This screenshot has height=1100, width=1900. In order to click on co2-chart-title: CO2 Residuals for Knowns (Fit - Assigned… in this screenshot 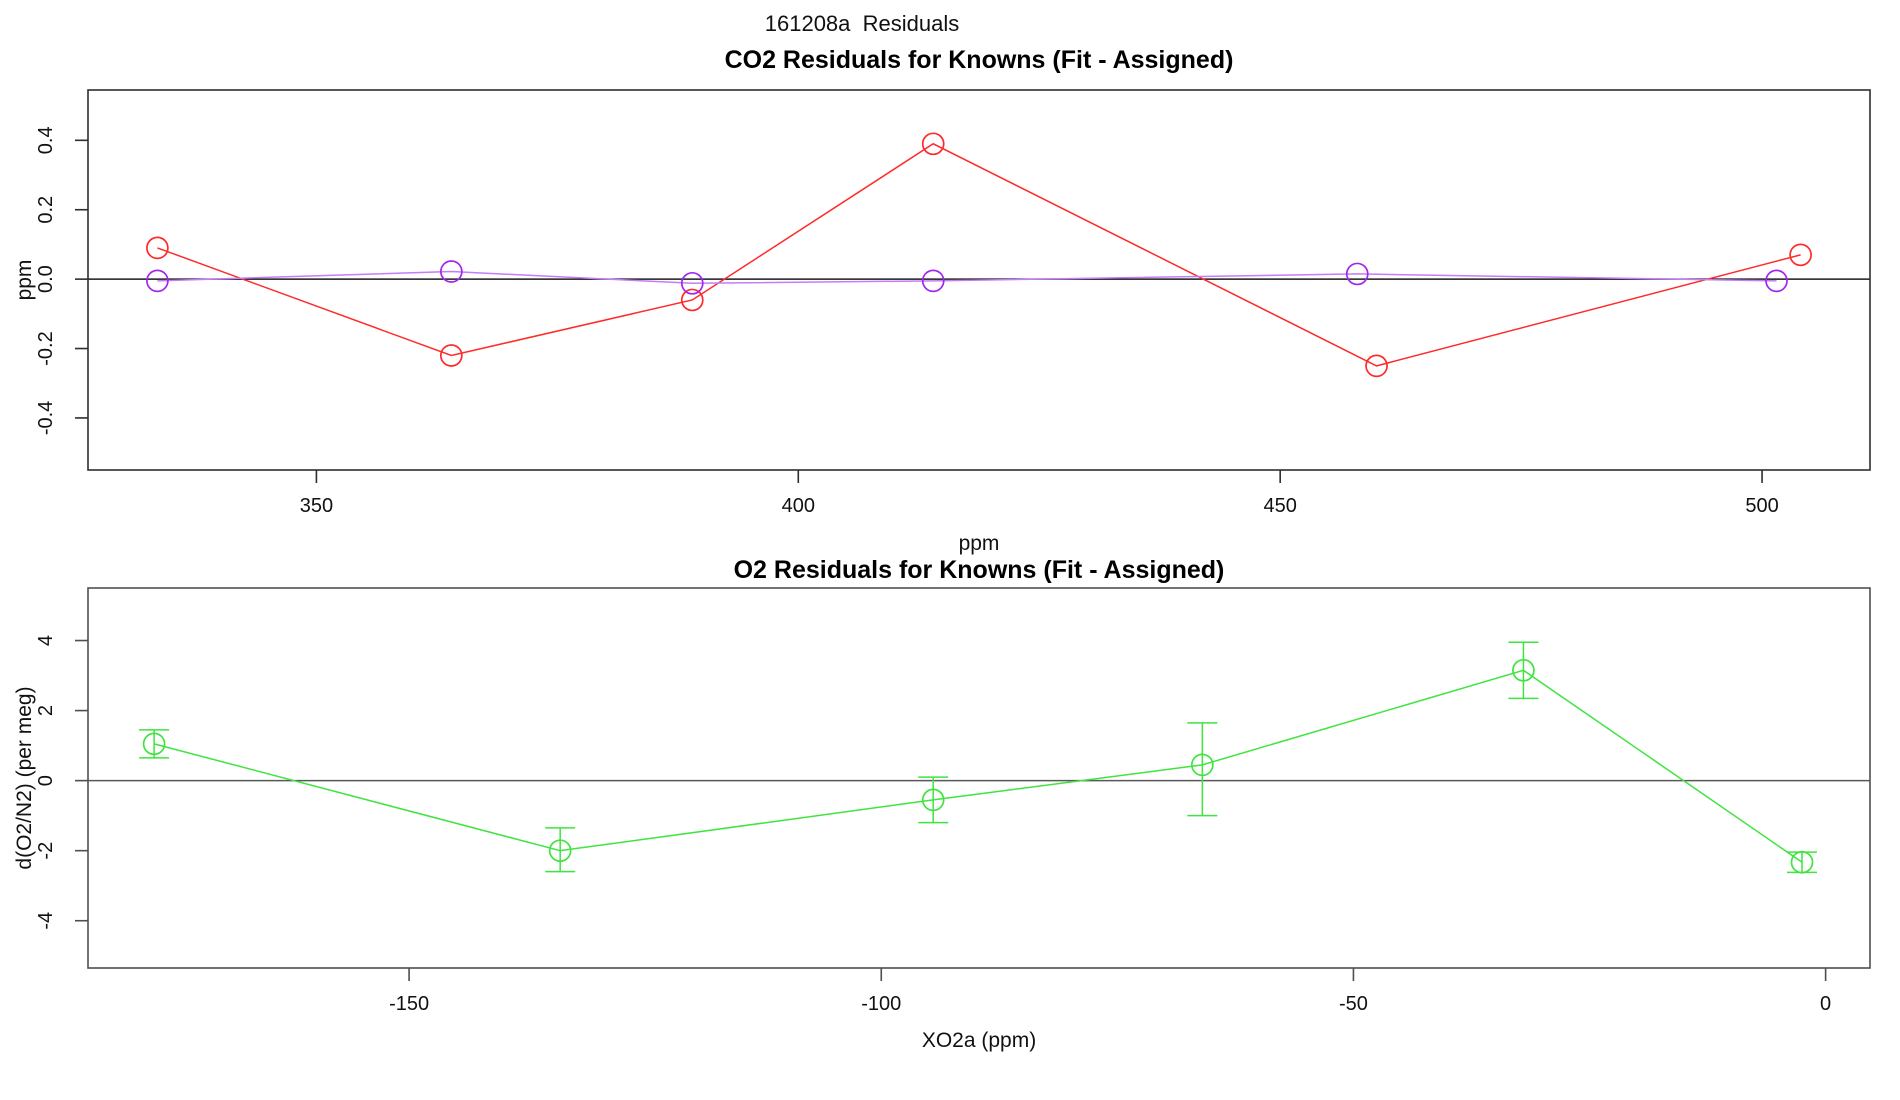, I will do `click(979, 60)`.